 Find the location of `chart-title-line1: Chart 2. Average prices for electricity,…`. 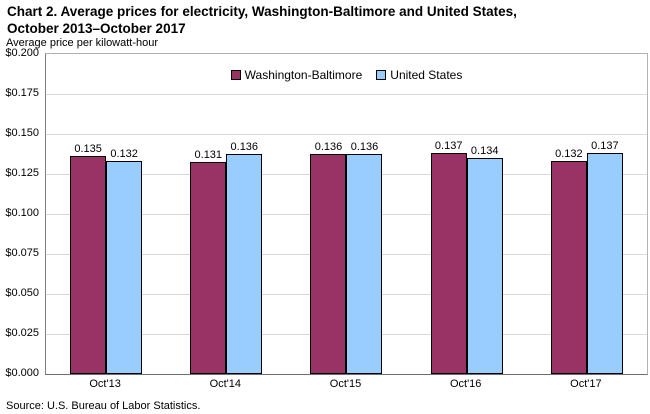

chart-title-line1: Chart 2. Average prices for electricity,… is located at coordinates (262, 11).